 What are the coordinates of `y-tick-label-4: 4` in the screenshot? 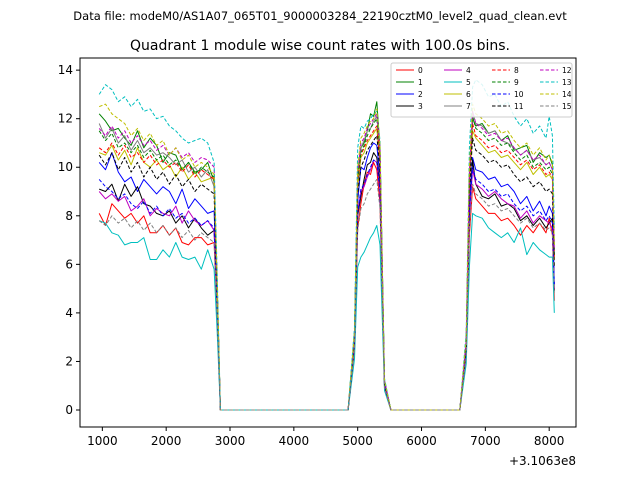 It's located at (69, 313).